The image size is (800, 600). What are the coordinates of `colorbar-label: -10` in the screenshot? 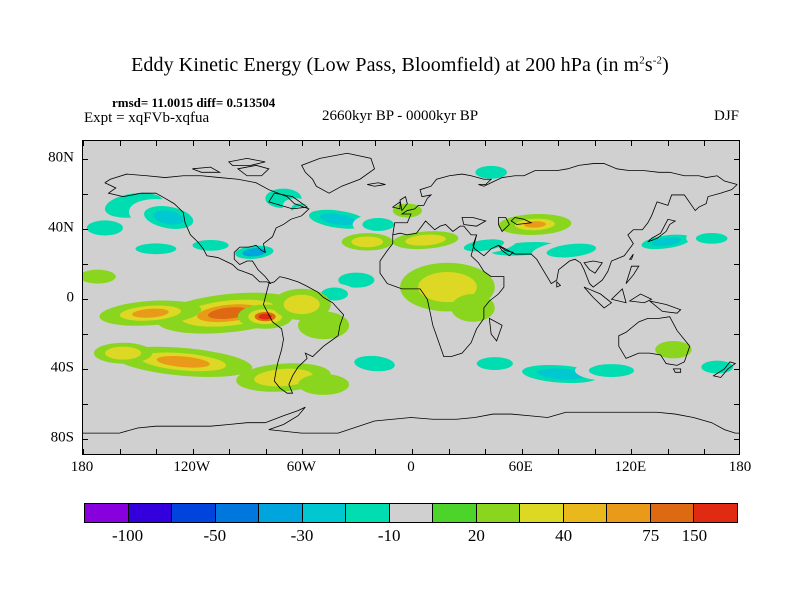 It's located at (389, 535).